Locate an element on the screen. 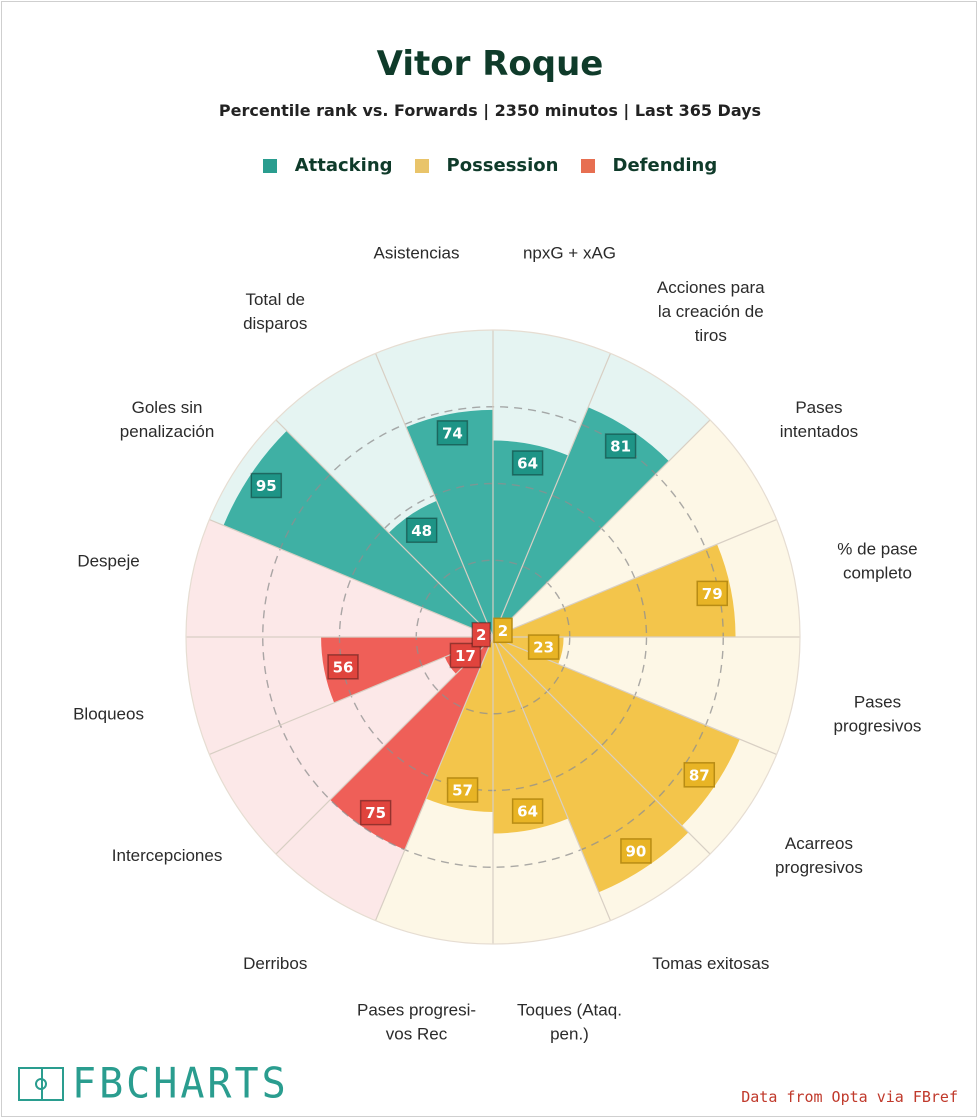 The width and height of the screenshot is (980, 1120). legend-swatch-attacking is located at coordinates (269, 165).